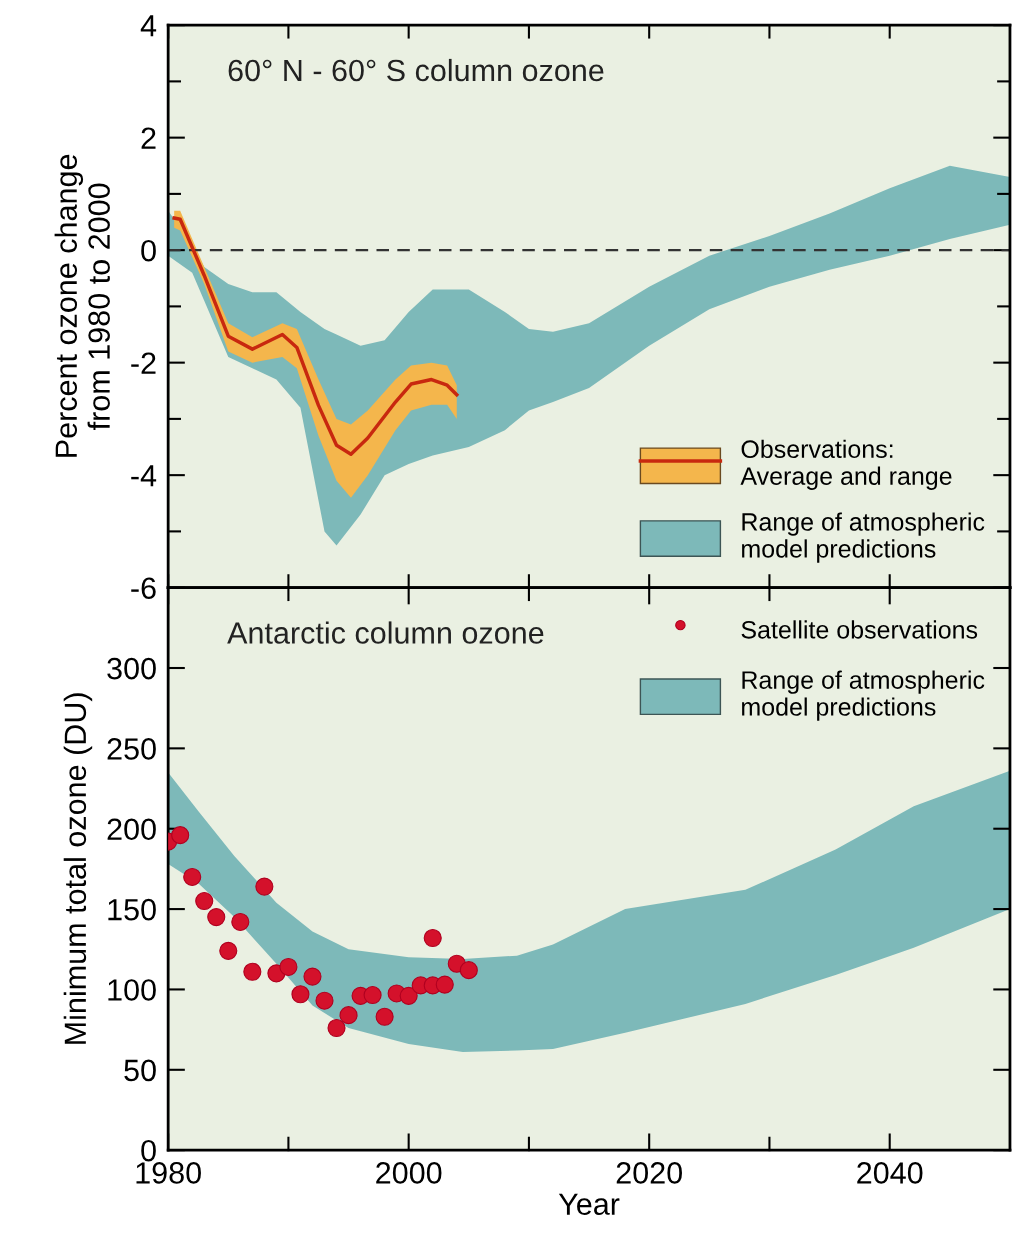 This screenshot has height=1257, width=1013. I want to click on y-axis-title: Percent ozone change from 1980 to 2000, so click(82, 305).